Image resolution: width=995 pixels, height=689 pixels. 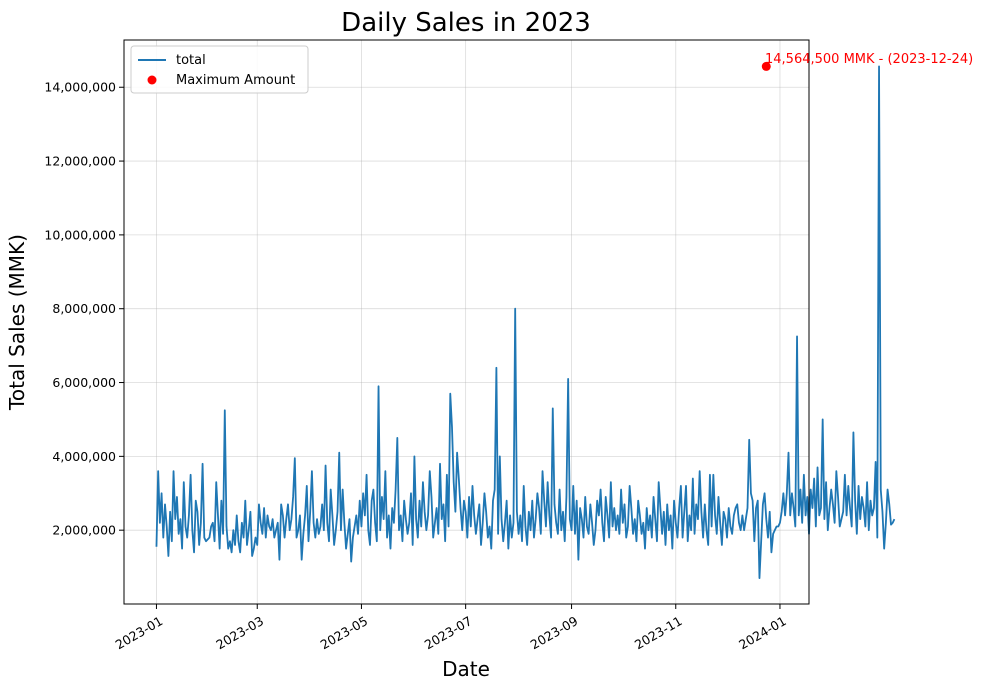 What do you see at coordinates (191, 60) in the screenshot?
I see `legend-label-total: total` at bounding box center [191, 60].